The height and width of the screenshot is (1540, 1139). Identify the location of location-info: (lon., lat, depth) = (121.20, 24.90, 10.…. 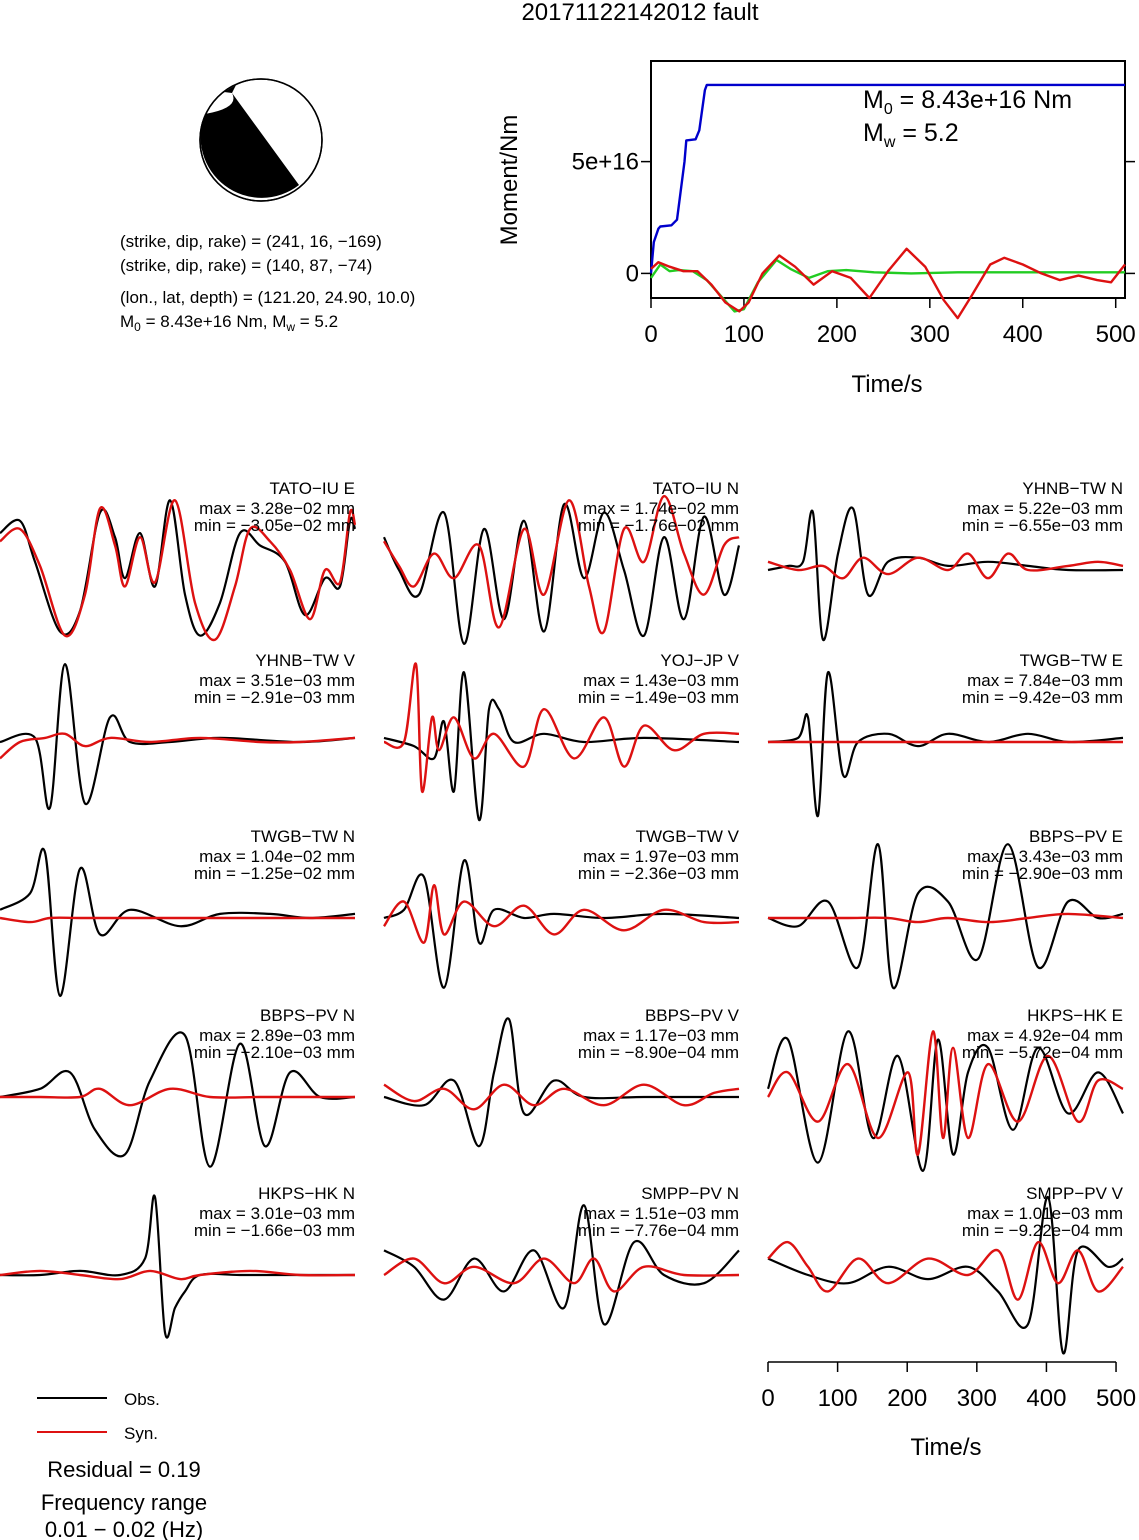
(267, 297).